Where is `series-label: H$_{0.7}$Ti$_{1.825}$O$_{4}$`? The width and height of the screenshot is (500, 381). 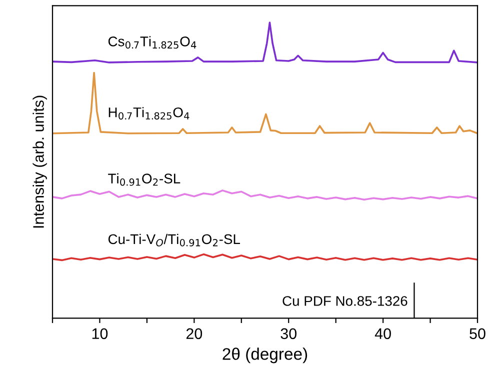
series-label: H$_{0.7}$Ti$_{1.825}$O$_{4}$ is located at coordinates (149, 113).